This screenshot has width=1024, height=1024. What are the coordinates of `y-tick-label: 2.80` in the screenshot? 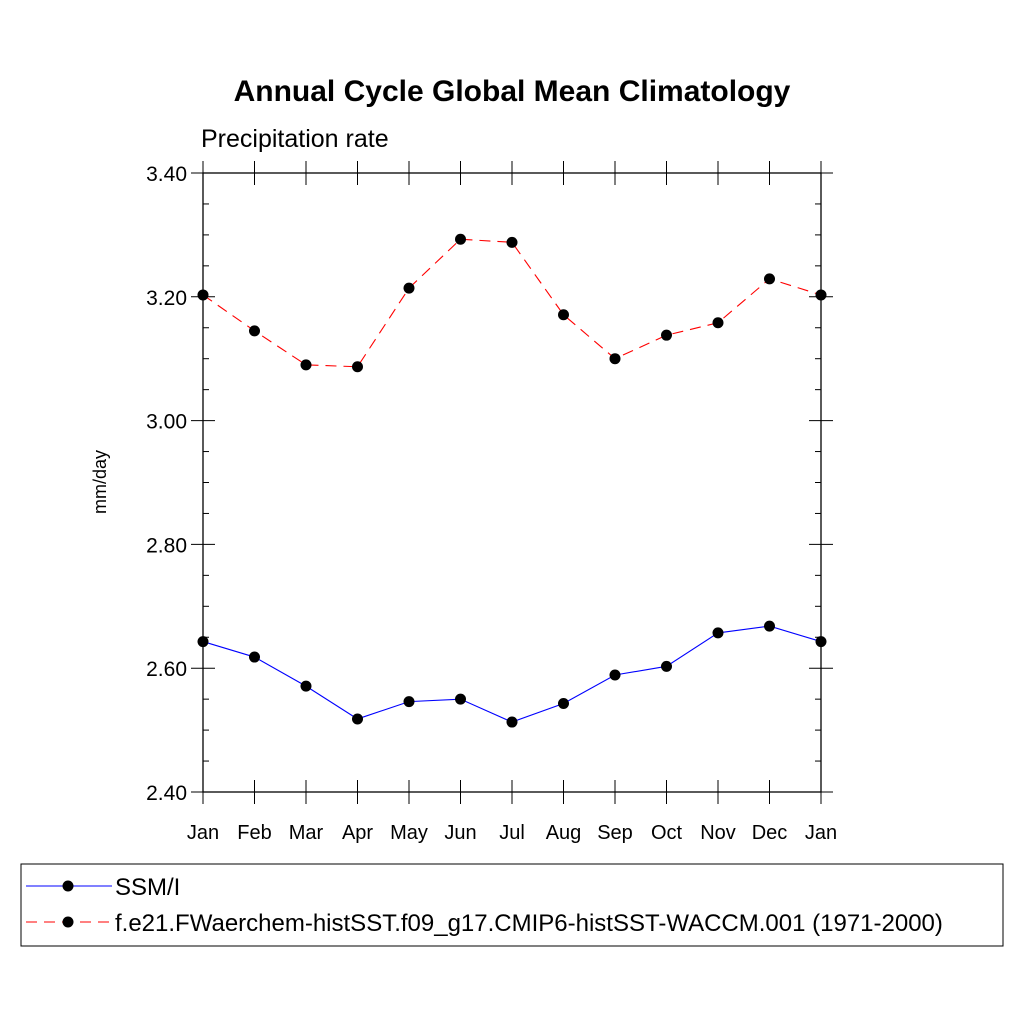 It's located at (166, 545).